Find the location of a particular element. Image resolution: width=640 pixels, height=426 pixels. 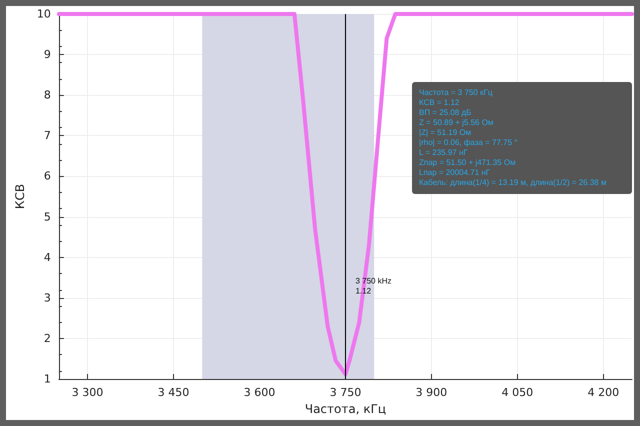

x-tick-label: 3 600 is located at coordinates (260, 392).